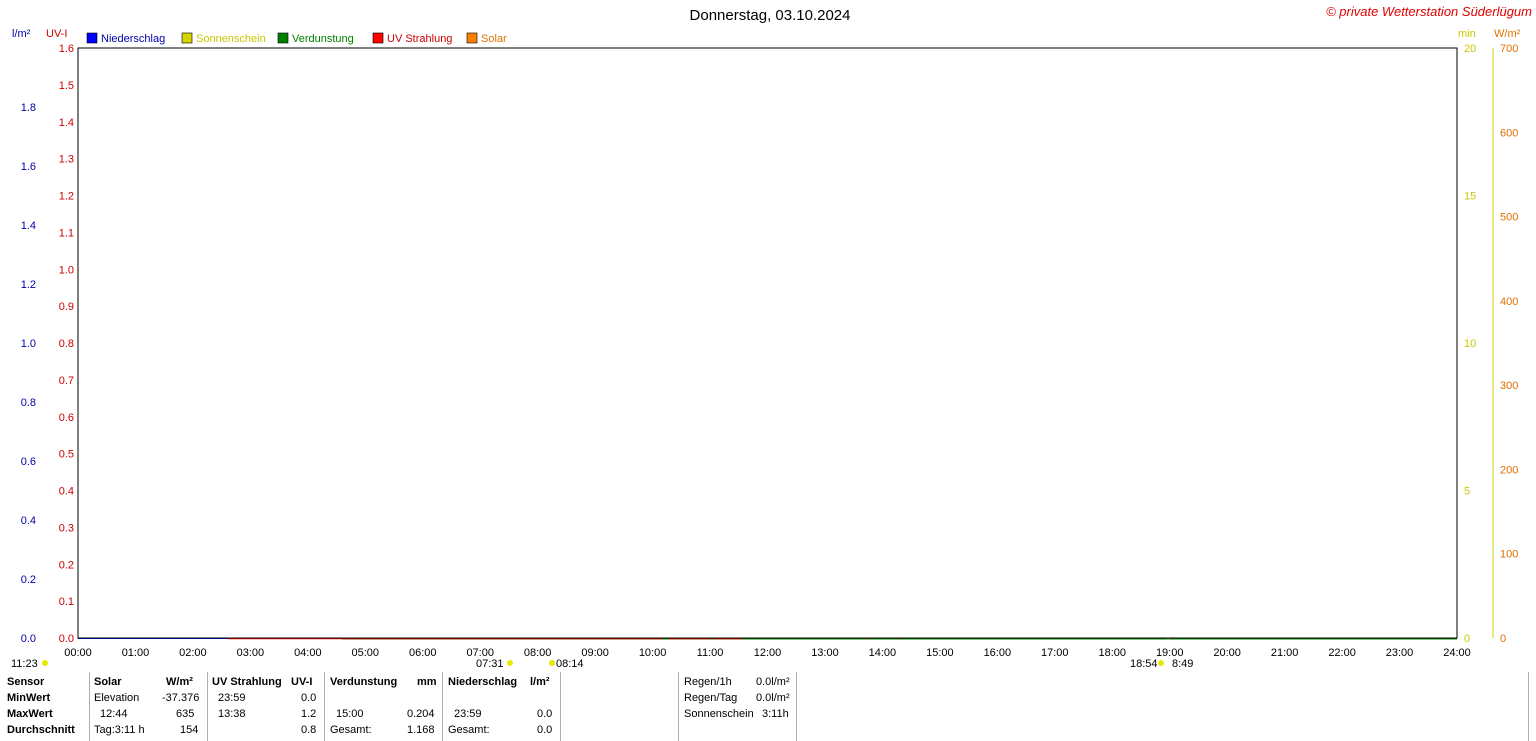 This screenshot has height=741, width=1536. What do you see at coordinates (66, 602) in the screenshot?
I see `uv-axis-tick: 0.1` at bounding box center [66, 602].